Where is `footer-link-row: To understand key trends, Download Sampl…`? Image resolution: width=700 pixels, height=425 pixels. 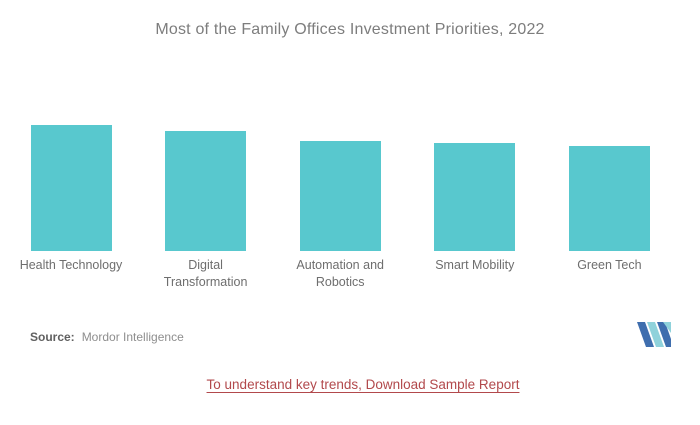
footer-link-row: To understand key trends, Download Sampl… is located at coordinates (350, 385).